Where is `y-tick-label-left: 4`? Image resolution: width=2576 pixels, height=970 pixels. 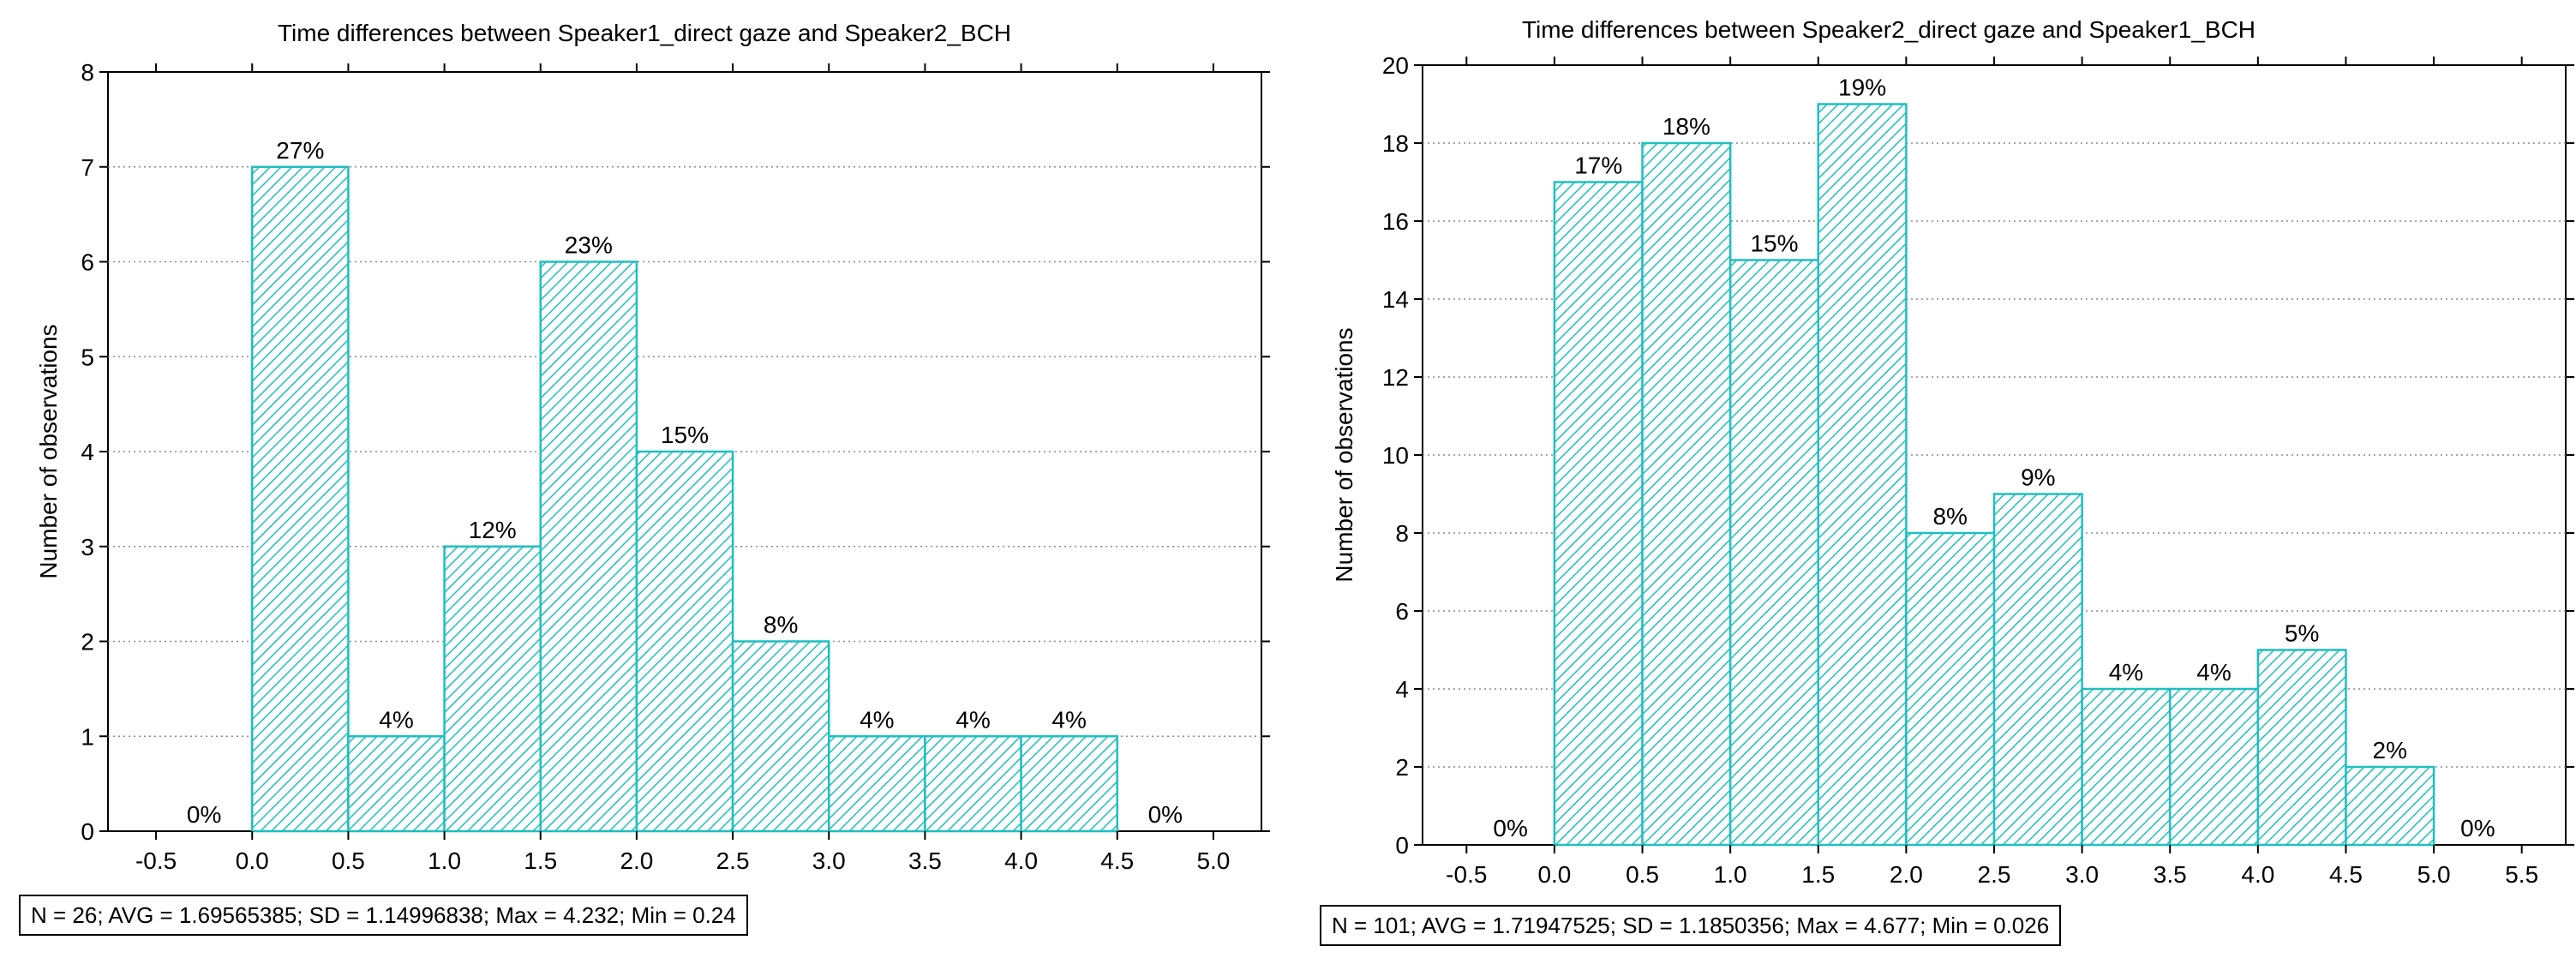
y-tick-label-left: 4 is located at coordinates (87, 452).